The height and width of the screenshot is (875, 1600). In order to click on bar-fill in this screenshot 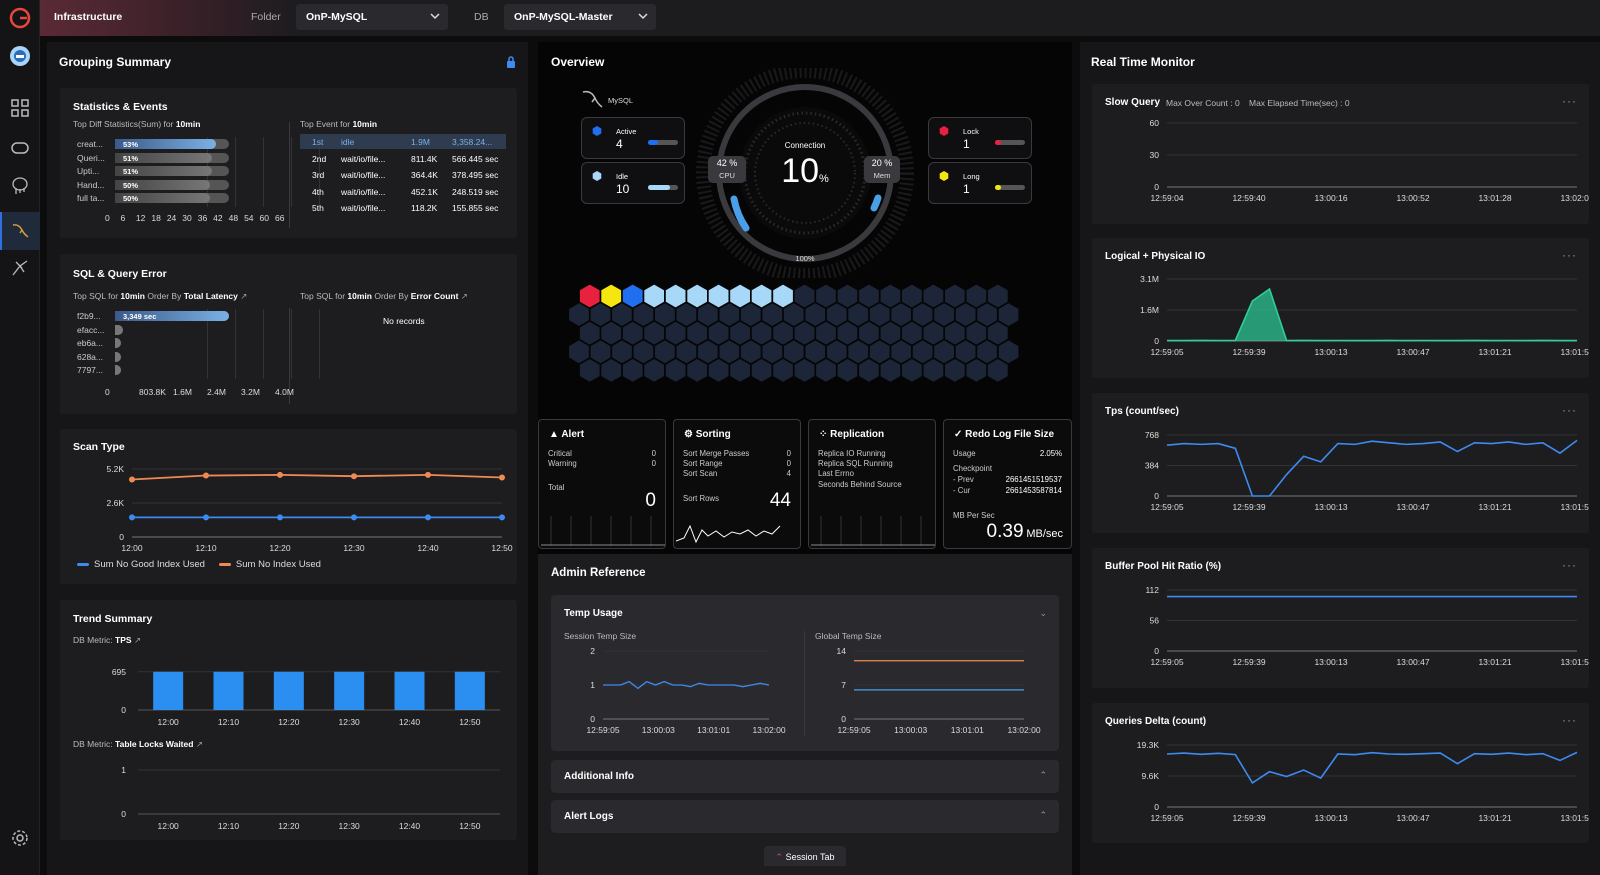, I will do `click(118, 343)`.